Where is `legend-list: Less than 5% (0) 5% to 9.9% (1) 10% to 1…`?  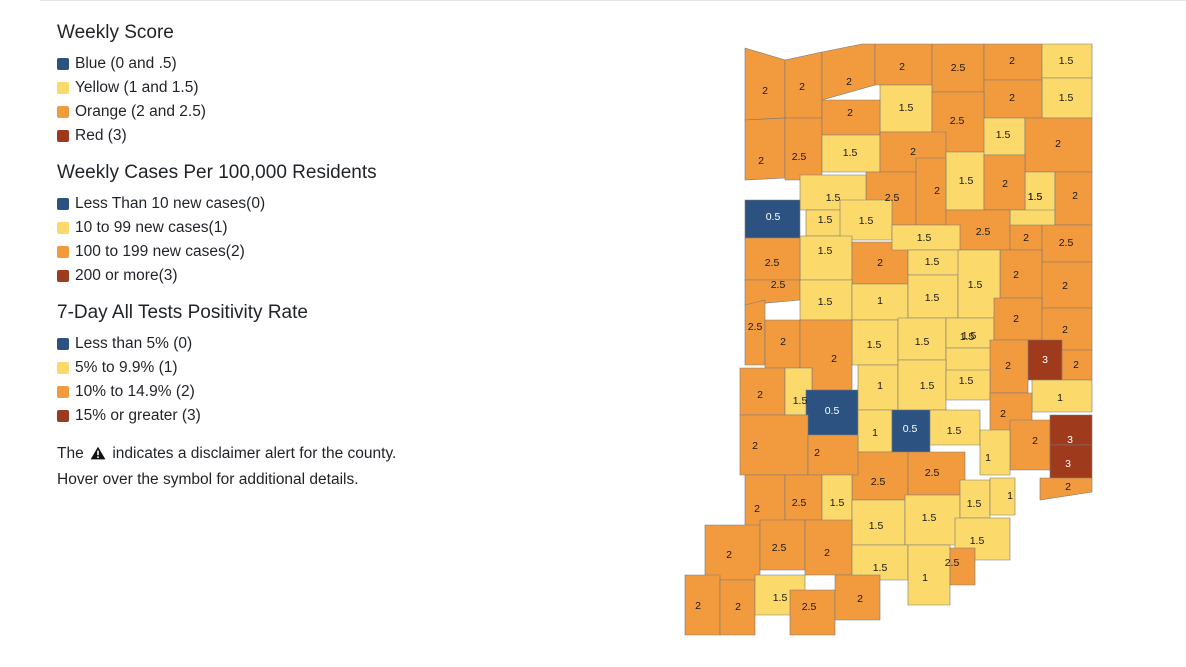
legend-list: Less than 5% (0) 5% to 9.9% (1) 10% to 1… is located at coordinates (267, 380).